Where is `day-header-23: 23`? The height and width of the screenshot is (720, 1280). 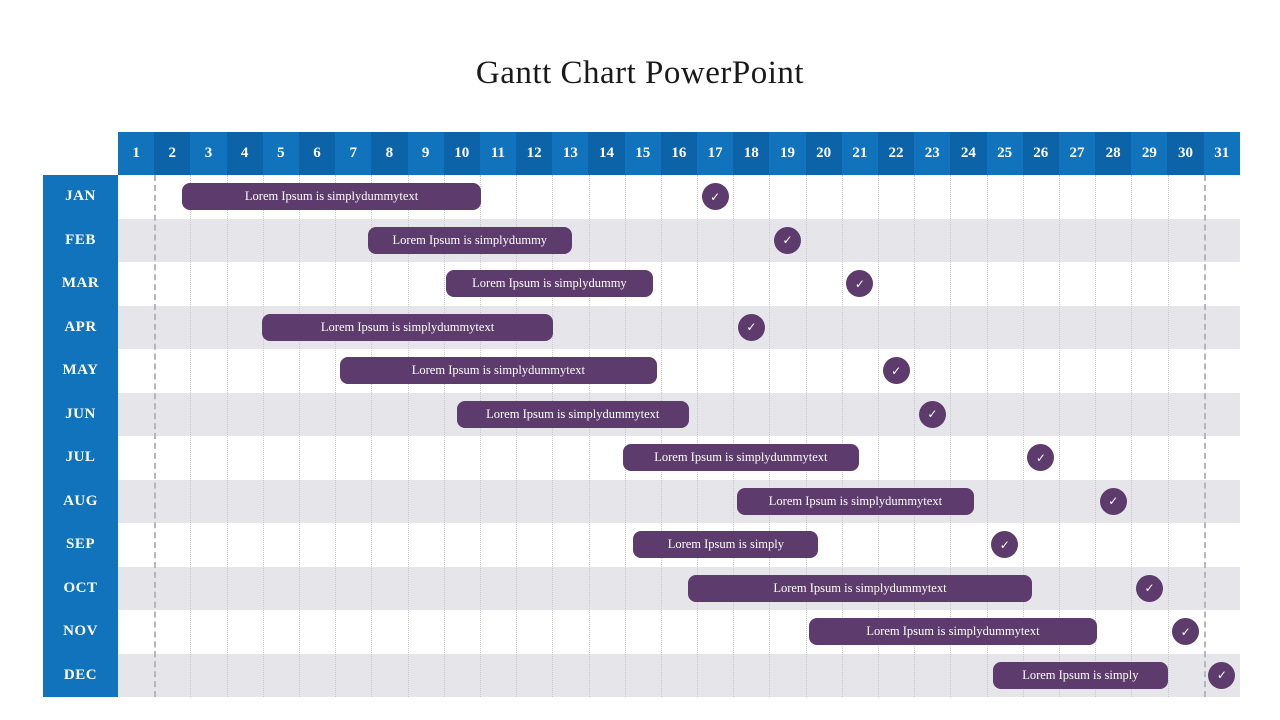
day-header-23: 23 is located at coordinates (932, 153).